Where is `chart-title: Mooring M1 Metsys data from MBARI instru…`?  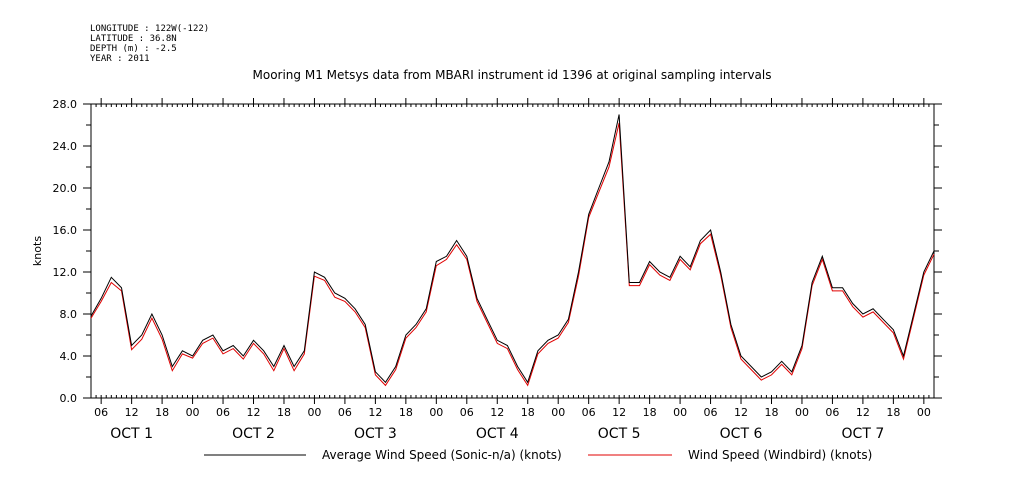
chart-title: Mooring M1 Metsys data from MBARI instru… is located at coordinates (512, 75).